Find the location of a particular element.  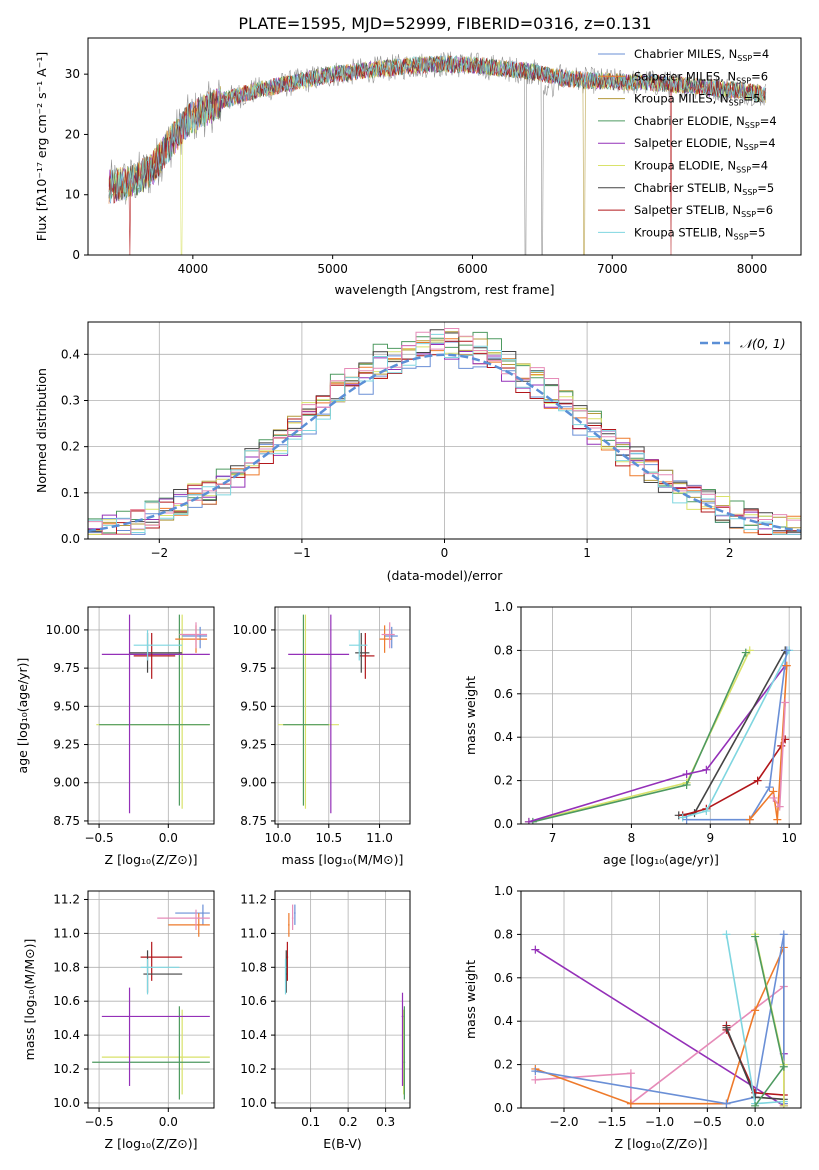

x-tick-label: 7000 is located at coordinates (612, 269).